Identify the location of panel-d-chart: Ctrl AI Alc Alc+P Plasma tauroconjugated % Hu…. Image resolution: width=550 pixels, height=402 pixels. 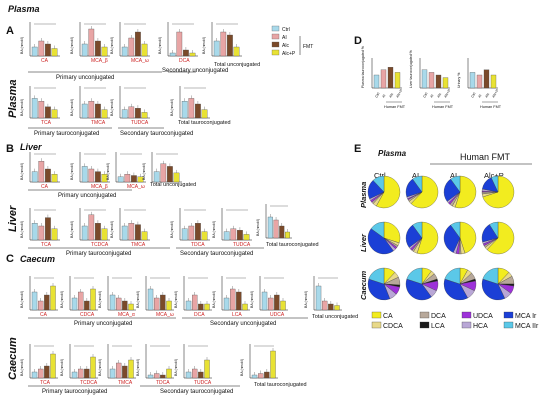
(383, 77).